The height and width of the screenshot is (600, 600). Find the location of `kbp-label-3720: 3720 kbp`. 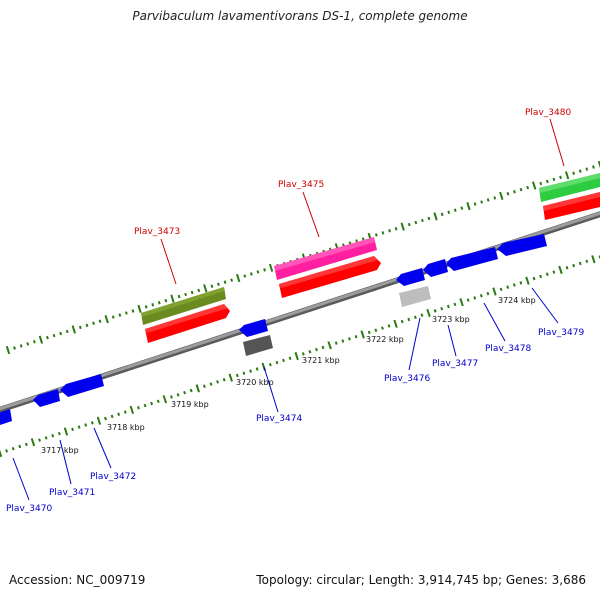

kbp-label-3720: 3720 kbp is located at coordinates (255, 382).